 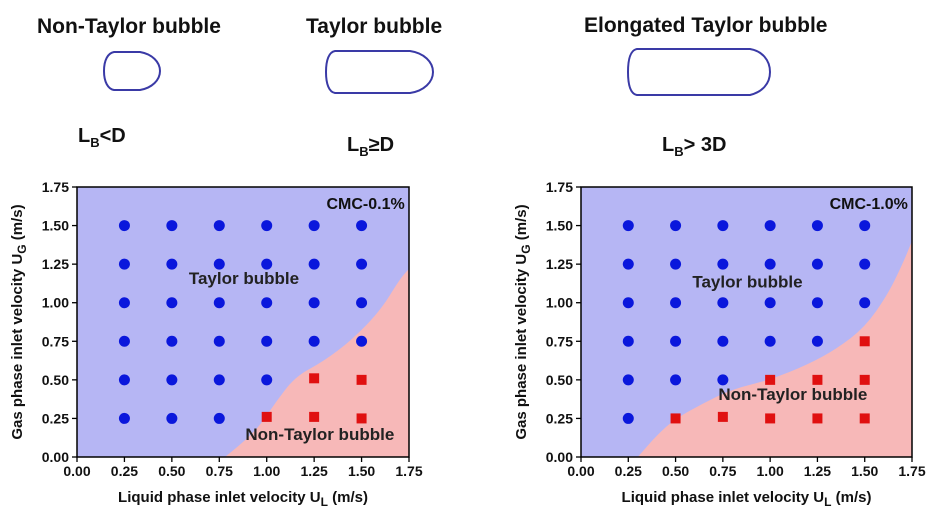 What do you see at coordinates (55, 264) in the screenshot?
I see `y-tick-label: 1.25` at bounding box center [55, 264].